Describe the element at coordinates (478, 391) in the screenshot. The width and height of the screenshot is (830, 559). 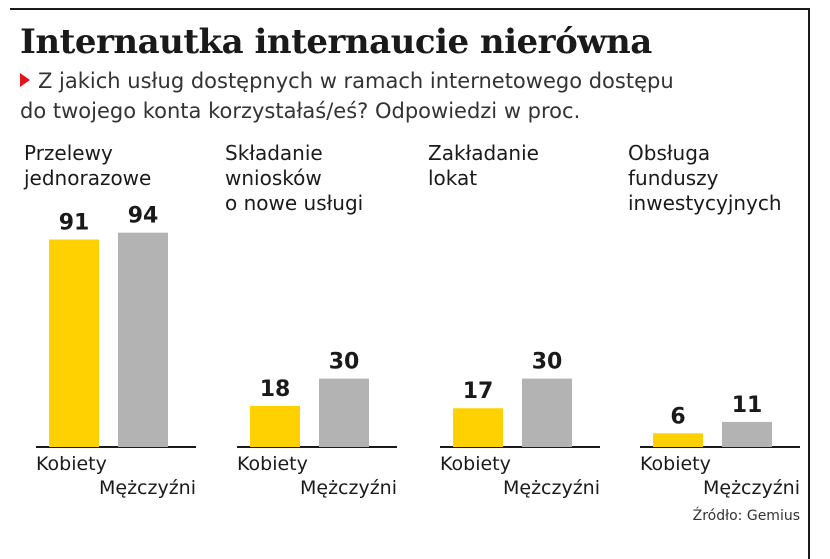
I see `value-label: 17` at that location.